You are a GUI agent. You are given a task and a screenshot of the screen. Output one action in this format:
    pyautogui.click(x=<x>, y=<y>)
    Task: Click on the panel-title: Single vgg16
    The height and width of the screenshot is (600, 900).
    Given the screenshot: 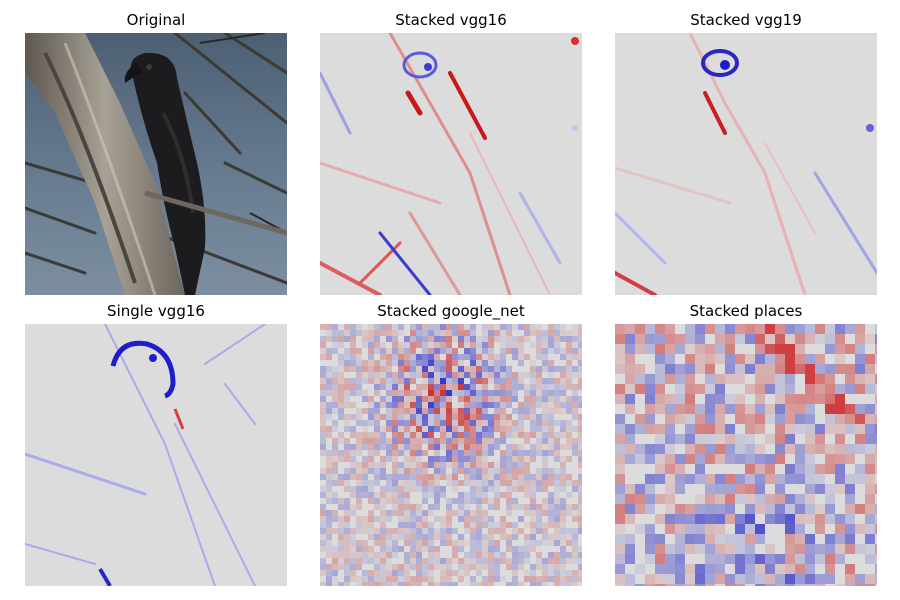 What is the action you would take?
    pyautogui.click(x=156, y=311)
    